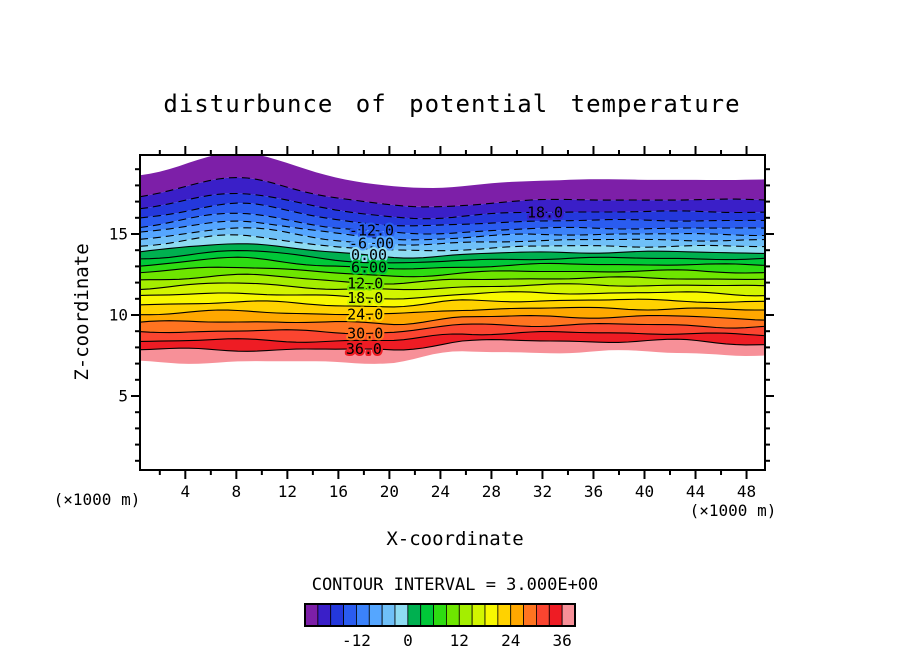  I want to click on x-axis-label: X-coordinate, so click(454, 539).